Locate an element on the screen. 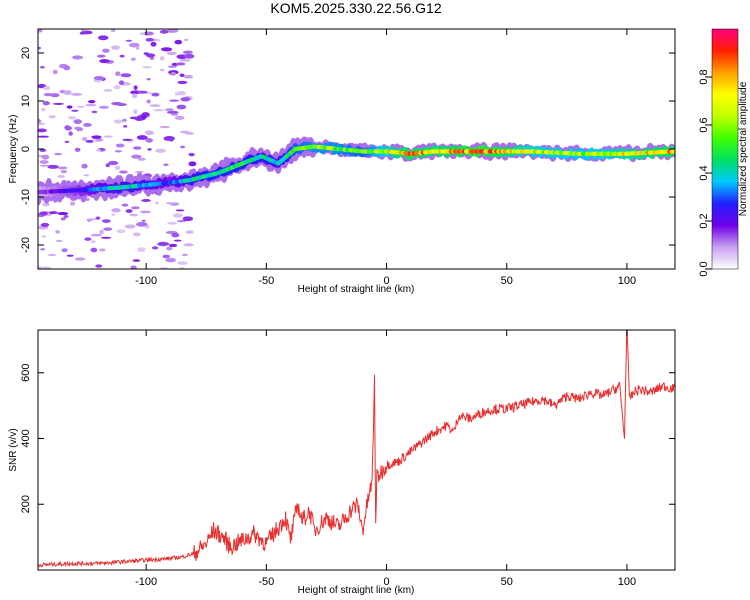 Image resolution: width=750 pixels, height=600 pixels. colorbar-tick-label: 0.2 is located at coordinates (704, 220).